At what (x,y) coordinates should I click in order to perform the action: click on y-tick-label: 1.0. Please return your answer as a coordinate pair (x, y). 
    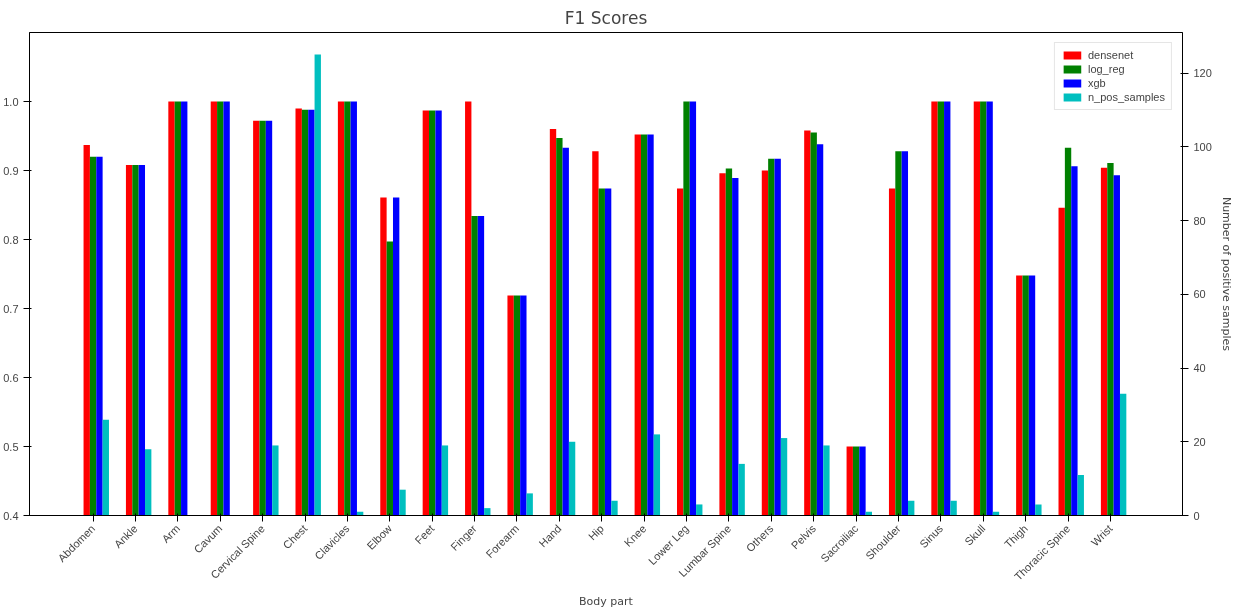
    Looking at the image, I should click on (11, 101).